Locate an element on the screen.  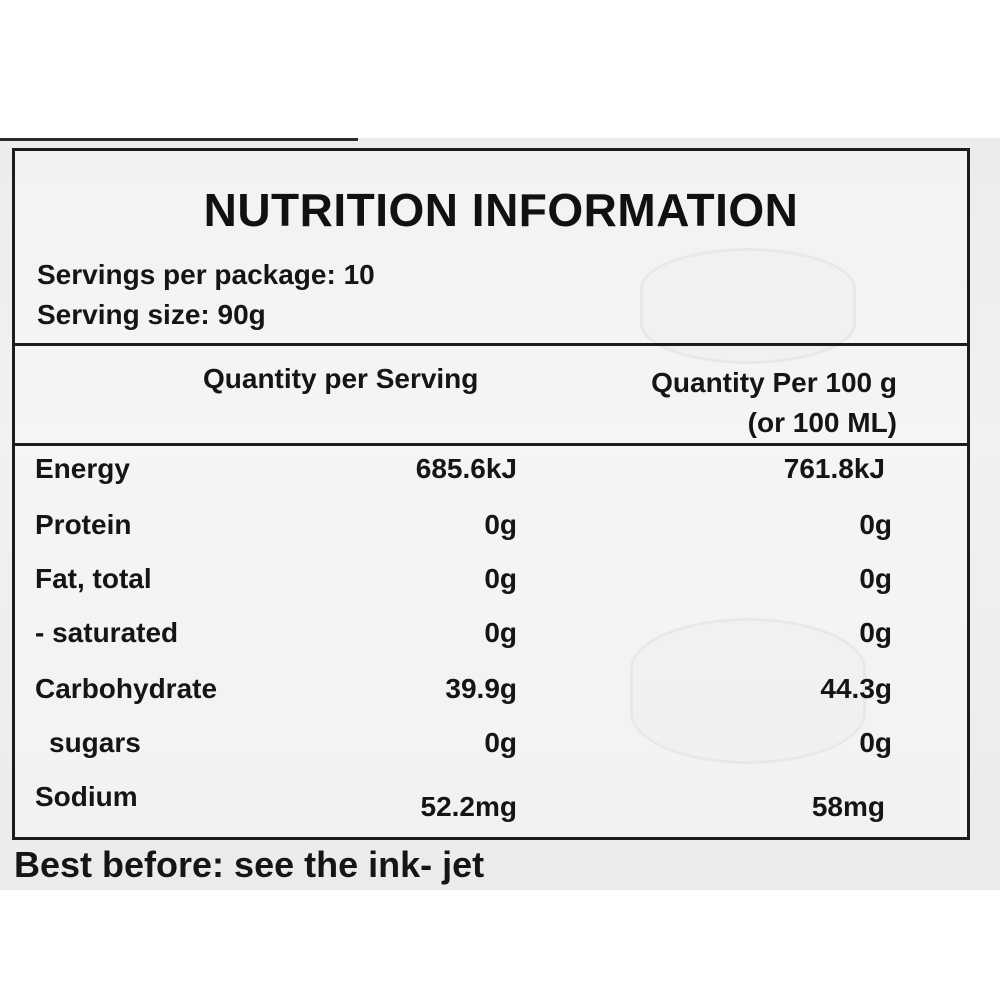
table-row: Protein 0g 0g is located at coordinates (491, 537).